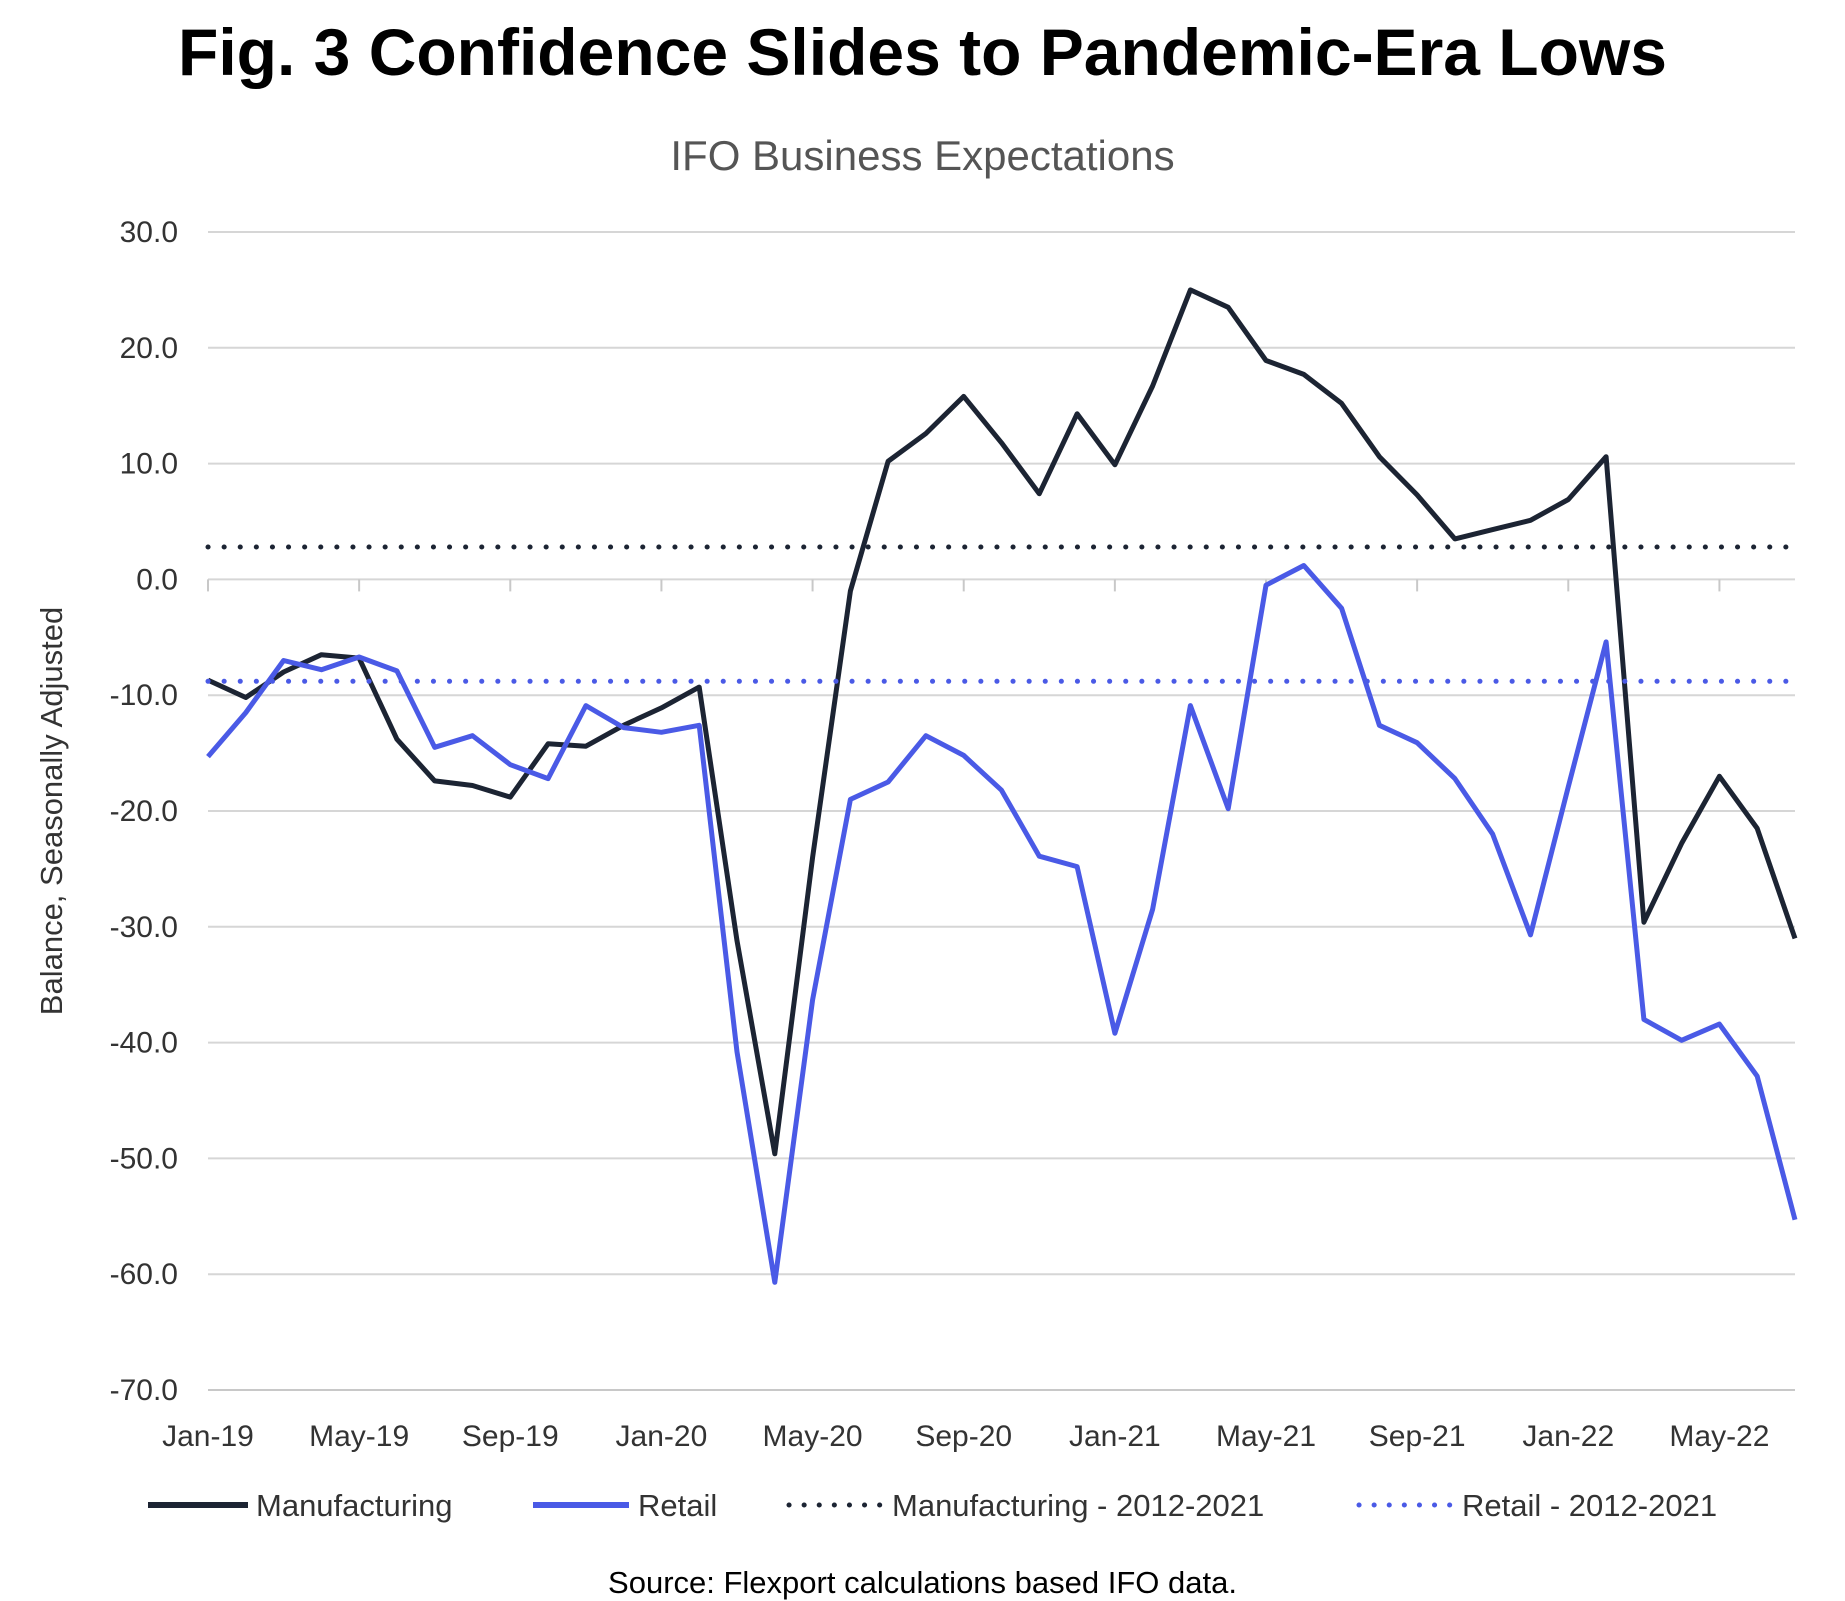 The width and height of the screenshot is (1845, 1601). What do you see at coordinates (354, 1505) in the screenshot?
I see `legend-label: Manufacturing` at bounding box center [354, 1505].